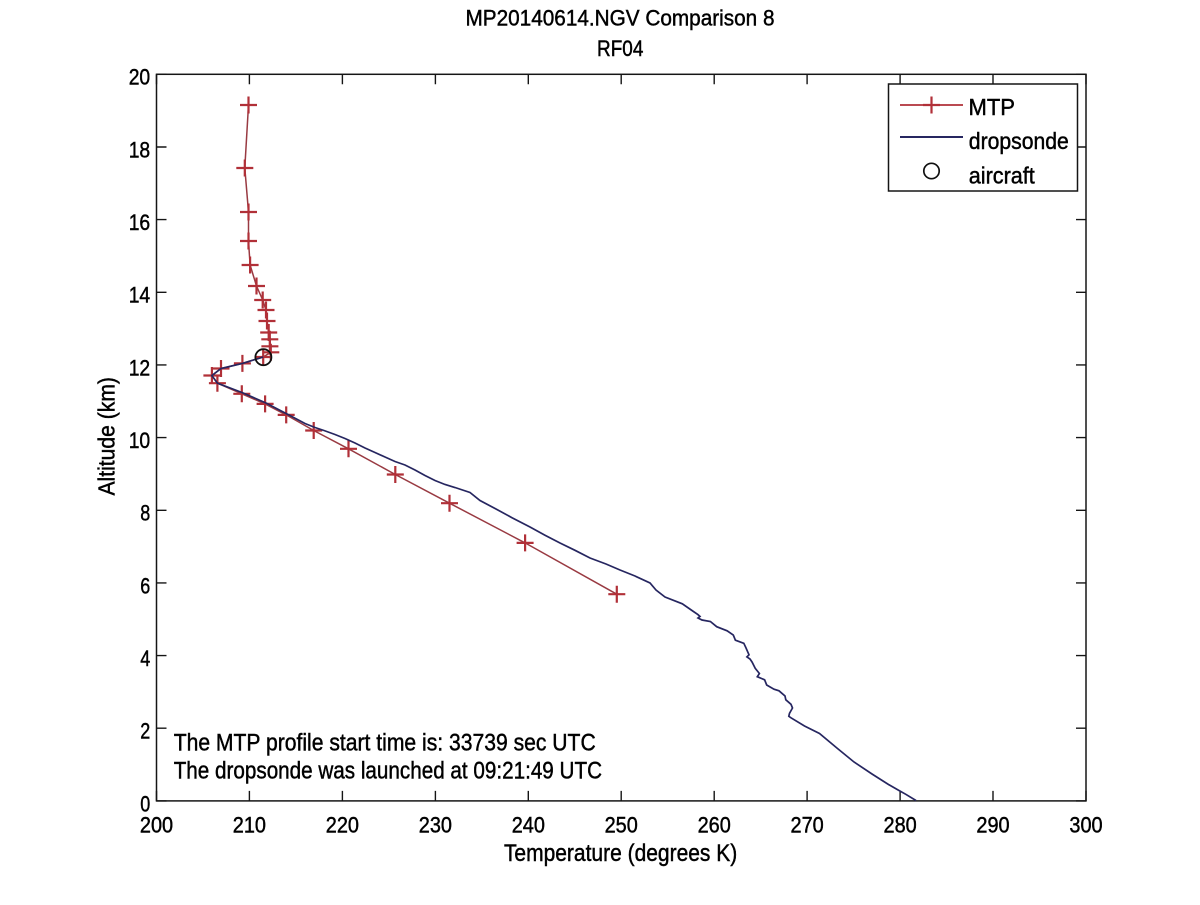 The image size is (1200, 905). I want to click on svg-text: 260, so click(714, 825).